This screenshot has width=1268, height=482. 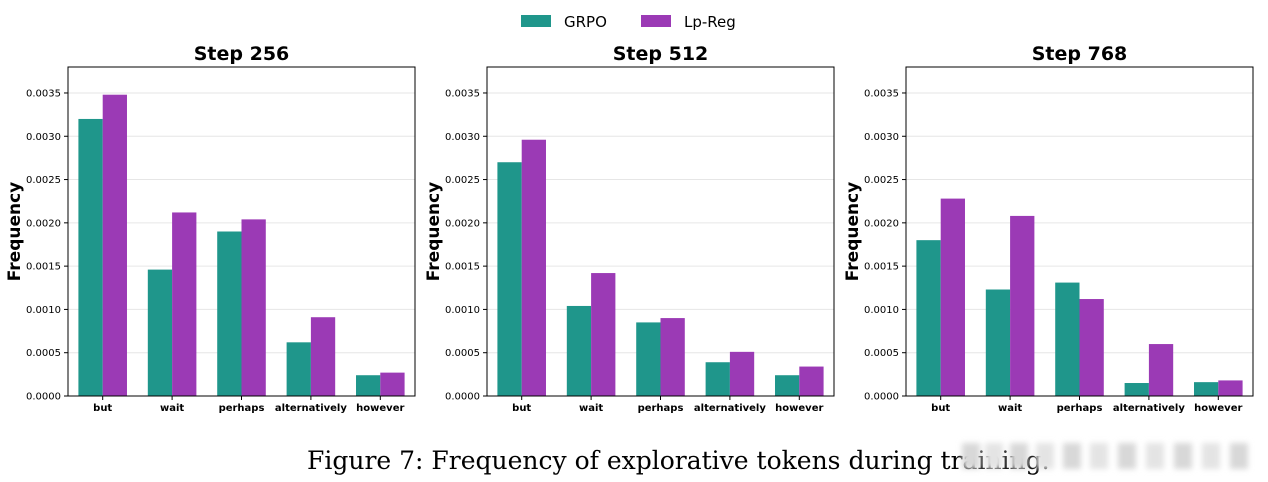 I want to click on redacted-blur, so click(x=1105, y=456).